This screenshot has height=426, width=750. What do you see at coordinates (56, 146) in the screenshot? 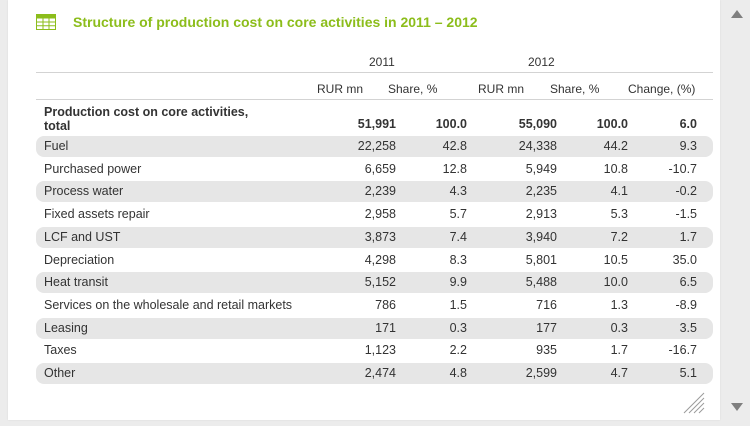
I see `row-label: Fuel` at bounding box center [56, 146].